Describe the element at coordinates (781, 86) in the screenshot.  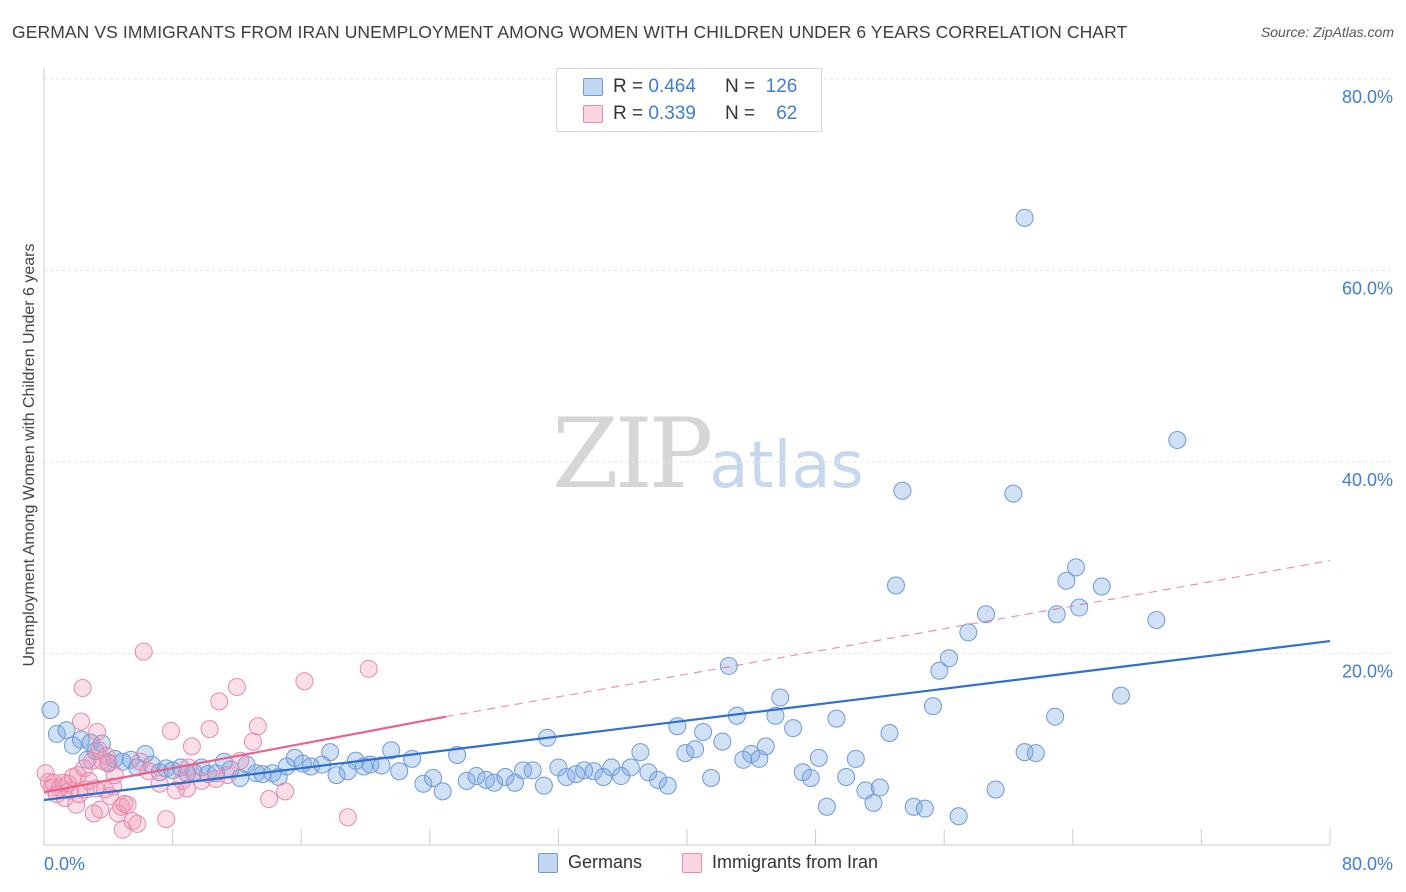
I see `legend-n-value: 126` at that location.